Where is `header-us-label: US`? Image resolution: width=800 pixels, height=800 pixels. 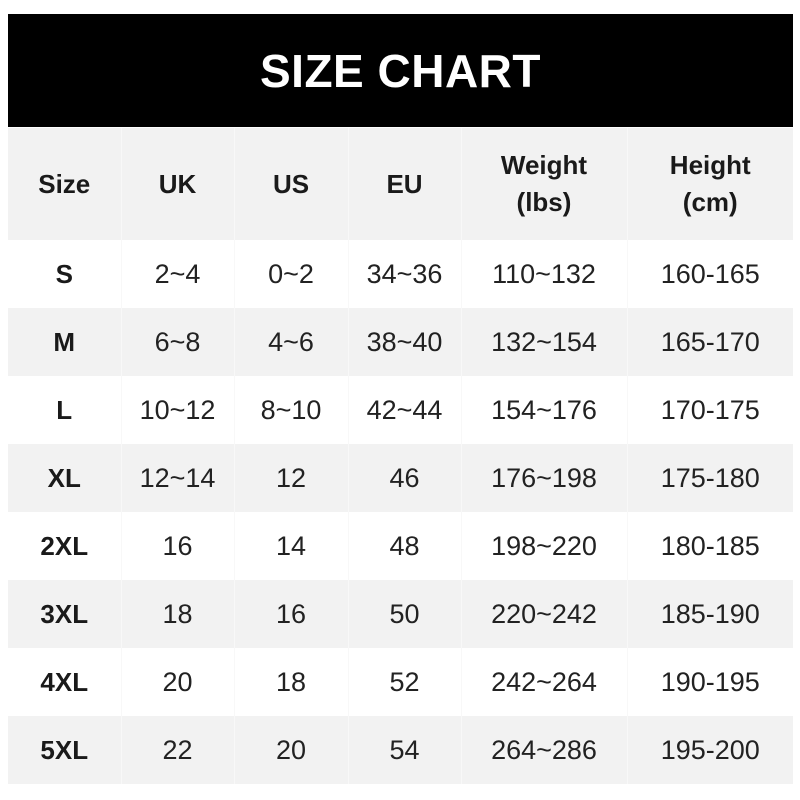 header-us-label: US is located at coordinates (291, 183).